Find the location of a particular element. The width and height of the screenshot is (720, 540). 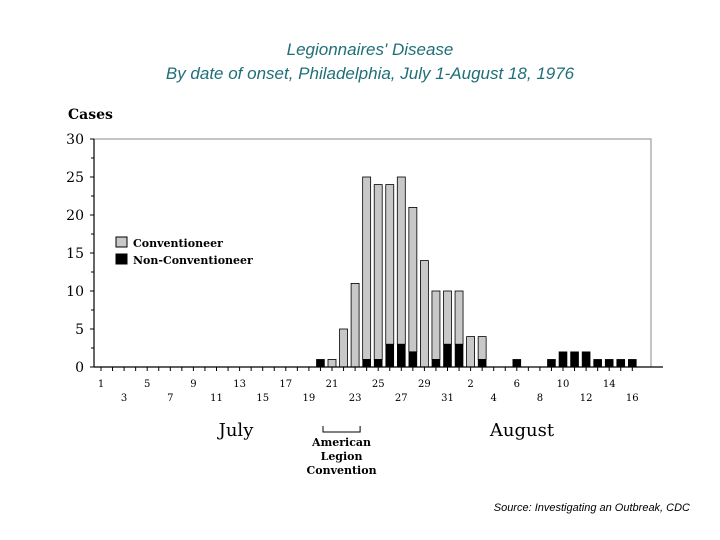

x-tick-label: 1 is located at coordinates (101, 384).